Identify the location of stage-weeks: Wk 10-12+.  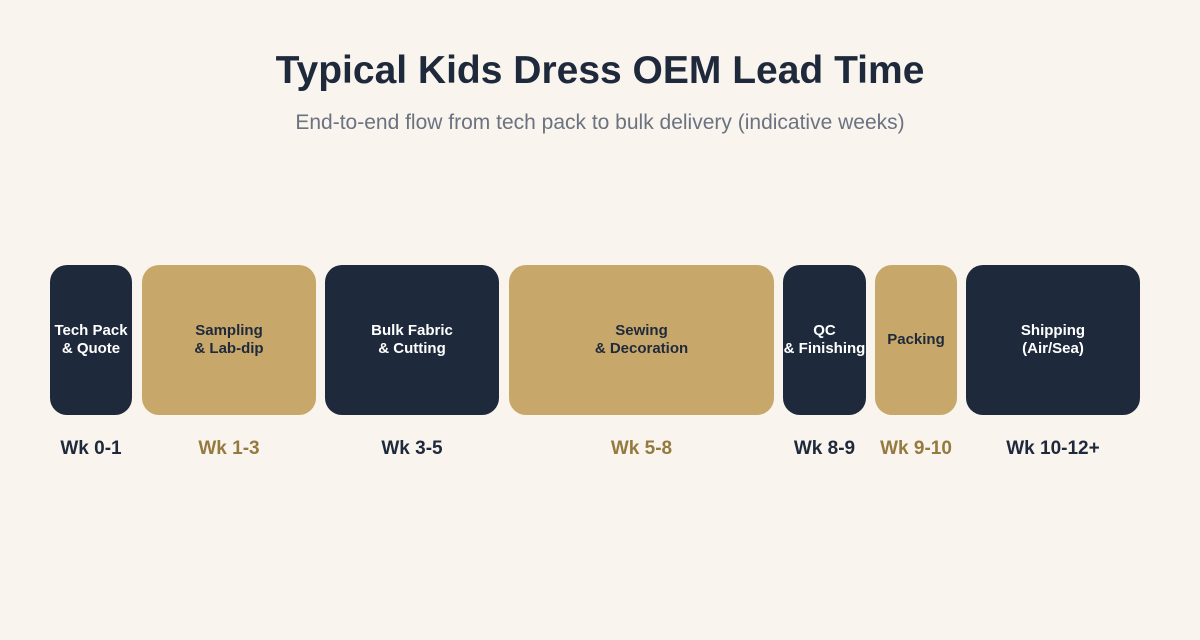
(1053, 448).